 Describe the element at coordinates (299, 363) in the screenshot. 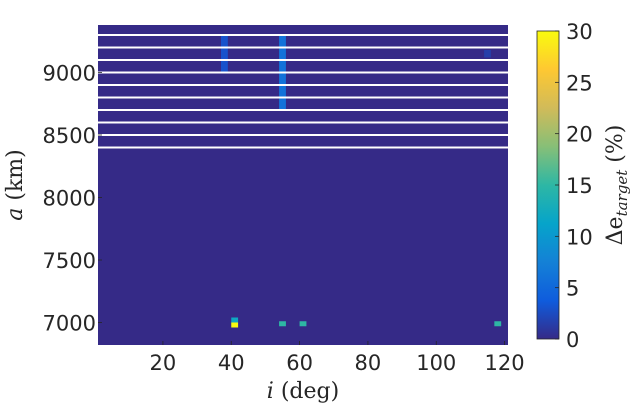

I see `x-tick-label: 60` at that location.